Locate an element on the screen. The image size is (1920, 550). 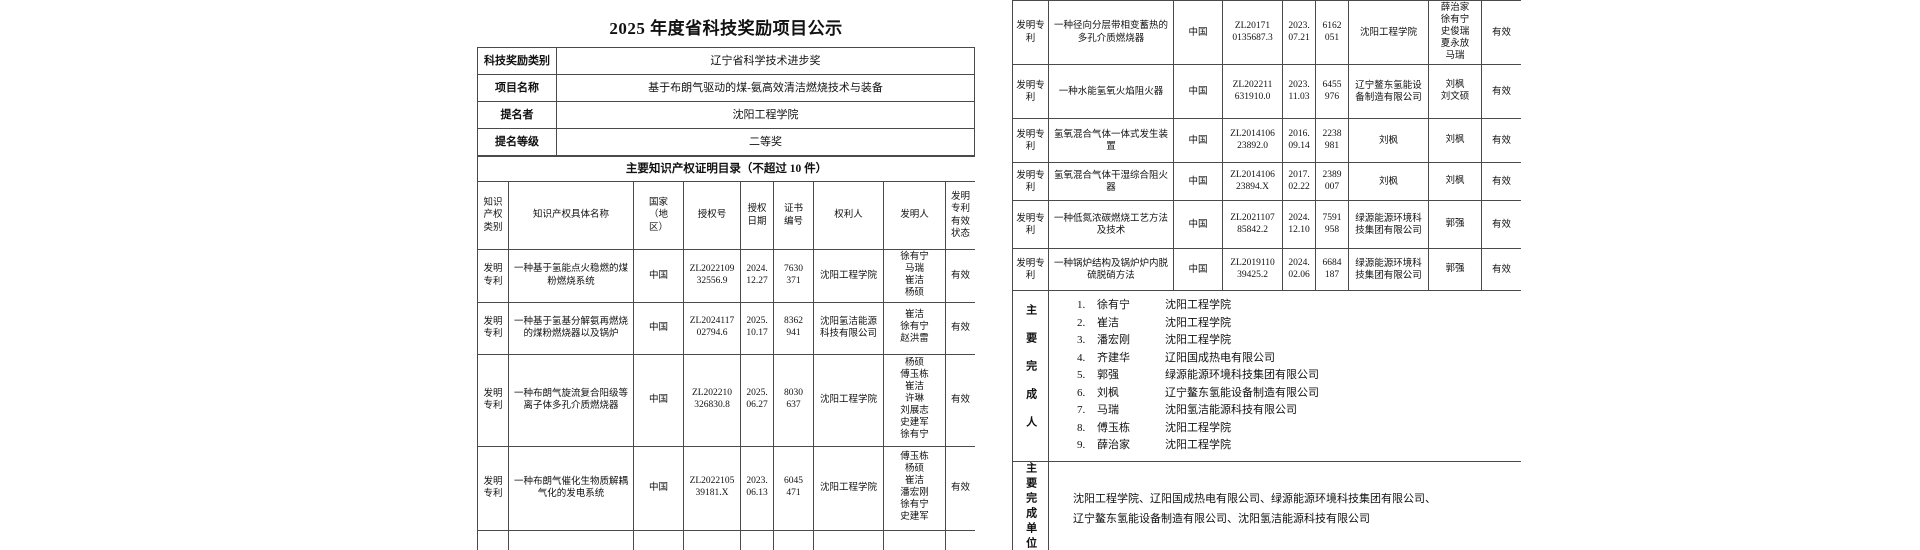
ip-section-title: 主要知识产权证明目录（不超过 10 件） is located at coordinates (726, 169).